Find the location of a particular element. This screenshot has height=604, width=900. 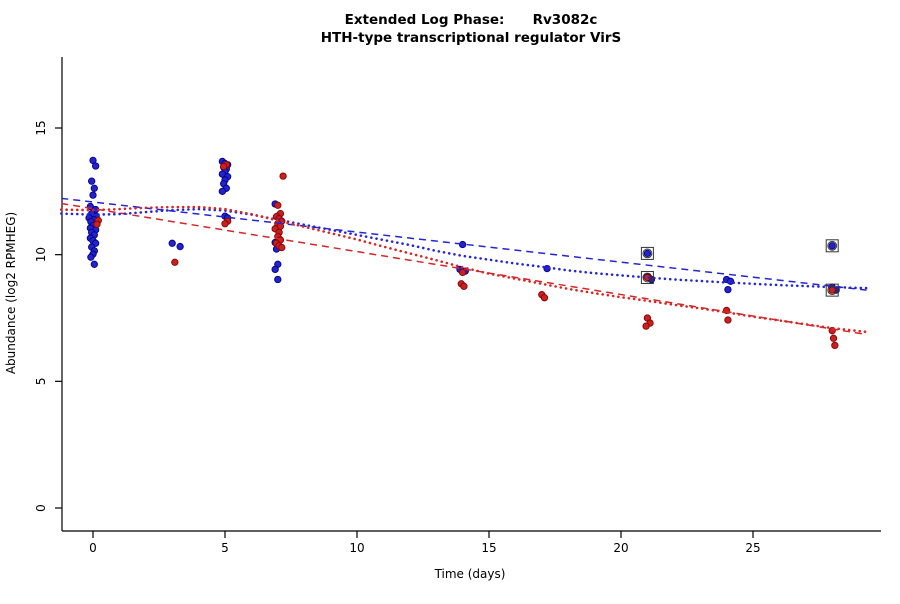

y-tick-label: 10 is located at coordinates (41, 254).